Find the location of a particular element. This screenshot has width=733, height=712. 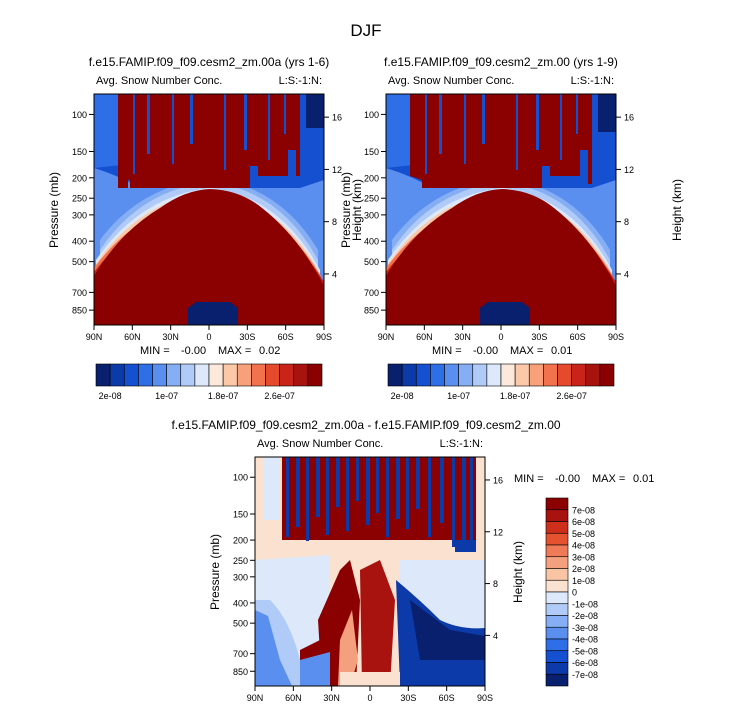

y-tick-label: 400 is located at coordinates (371, 242).